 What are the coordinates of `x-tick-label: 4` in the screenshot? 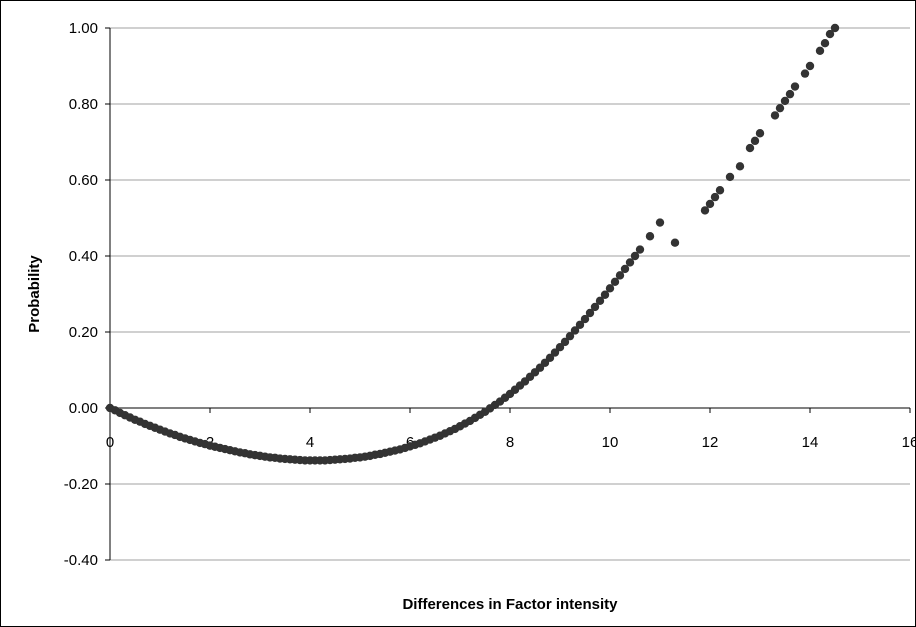 It's located at (310, 442).